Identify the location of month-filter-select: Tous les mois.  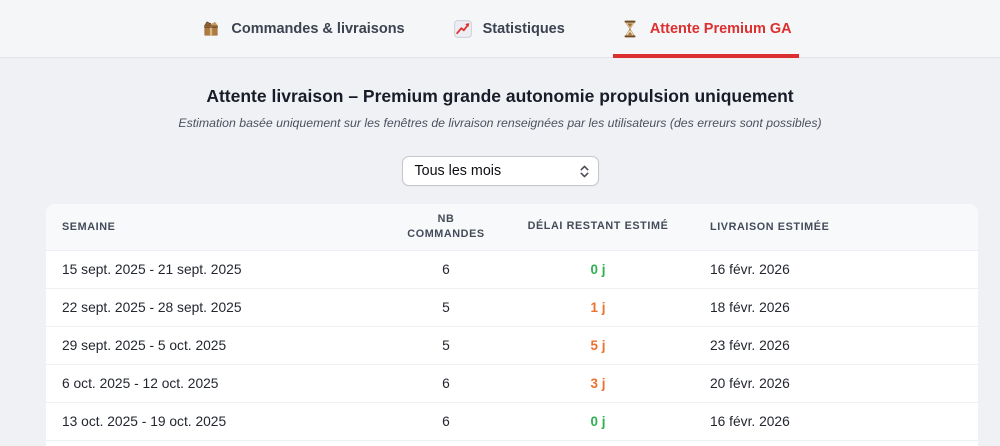
(500, 171).